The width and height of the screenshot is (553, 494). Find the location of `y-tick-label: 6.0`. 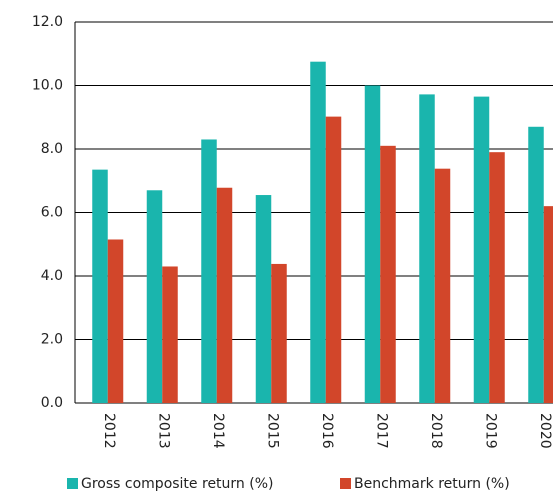

y-tick-label: 6.0 is located at coordinates (52, 213).